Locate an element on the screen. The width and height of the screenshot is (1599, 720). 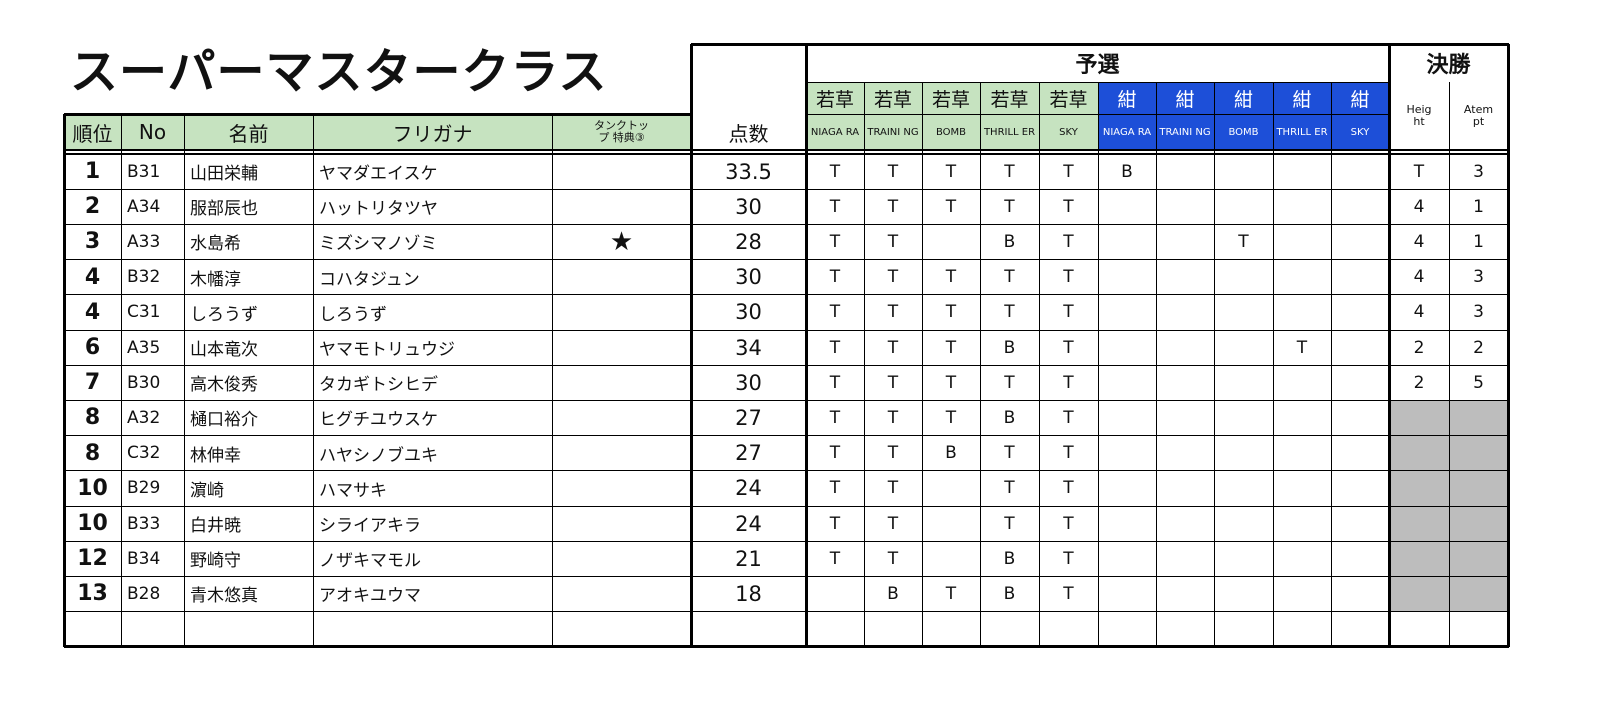
attempt-cell: 5 is located at coordinates (1478, 382).